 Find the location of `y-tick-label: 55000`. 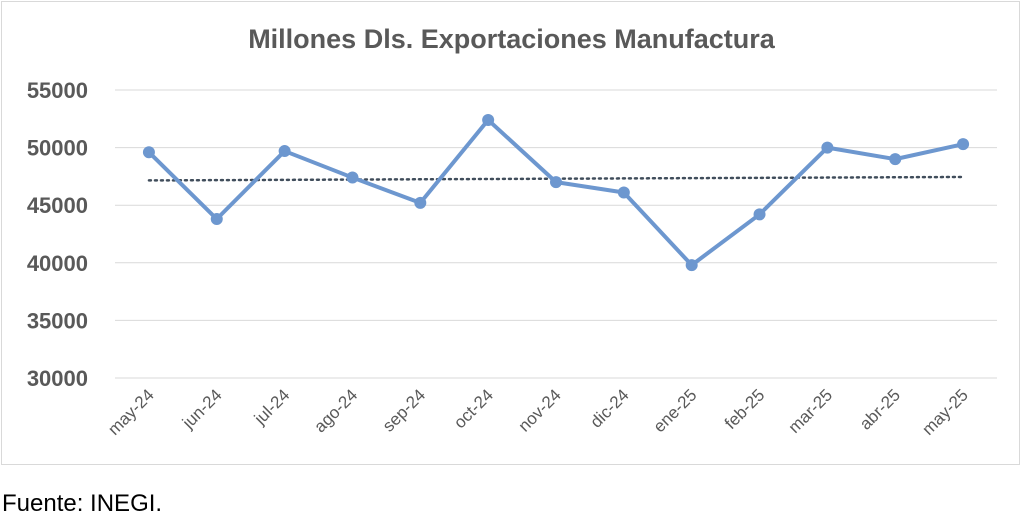

y-tick-label: 55000 is located at coordinates (57, 90).